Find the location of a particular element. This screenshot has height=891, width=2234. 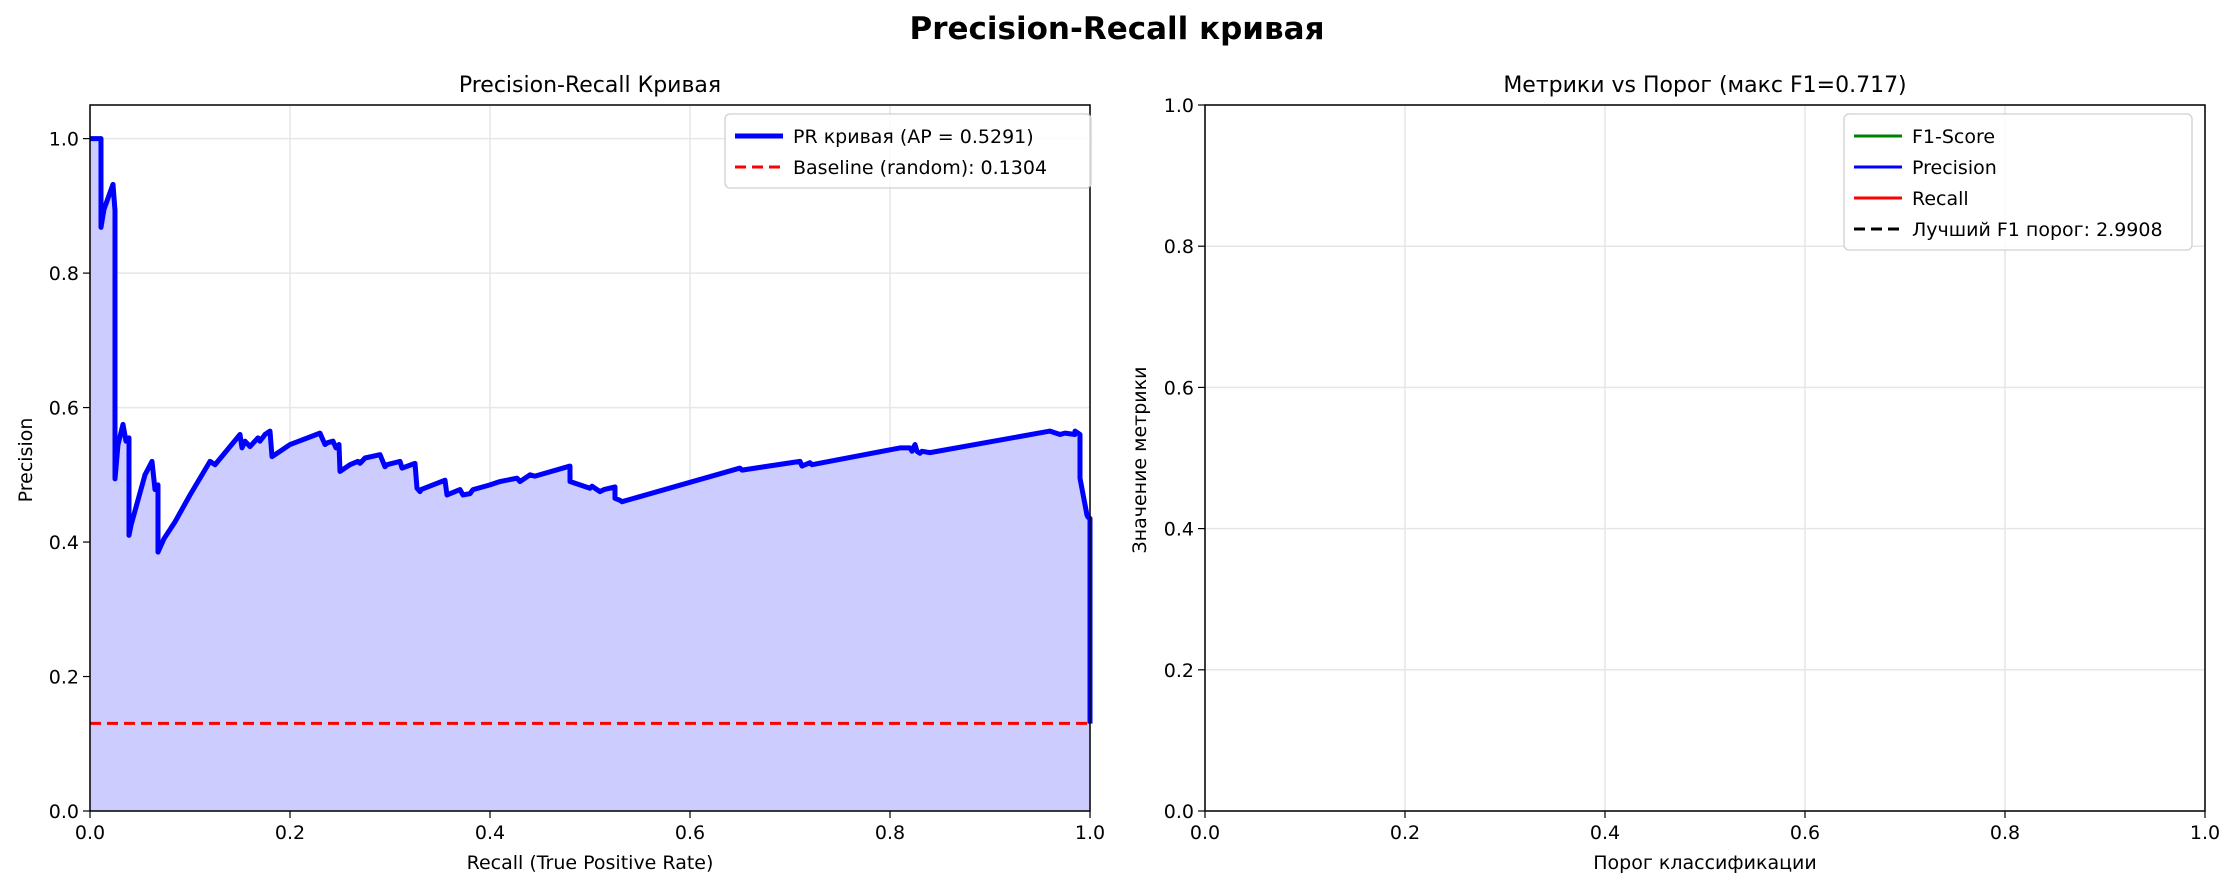

threshold-metrics-legend-box is located at coordinates (2018, 182).